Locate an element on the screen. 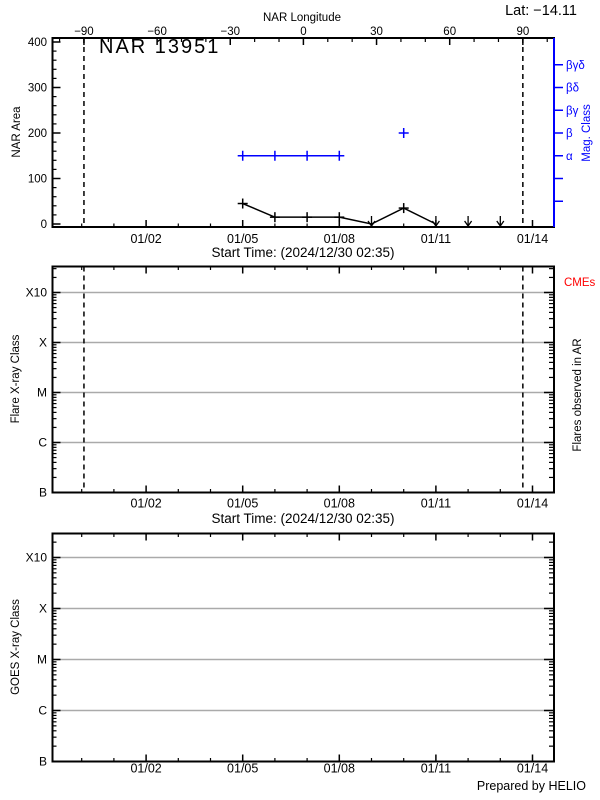  top-axis-title: NAR Longitude is located at coordinates (302, 18).